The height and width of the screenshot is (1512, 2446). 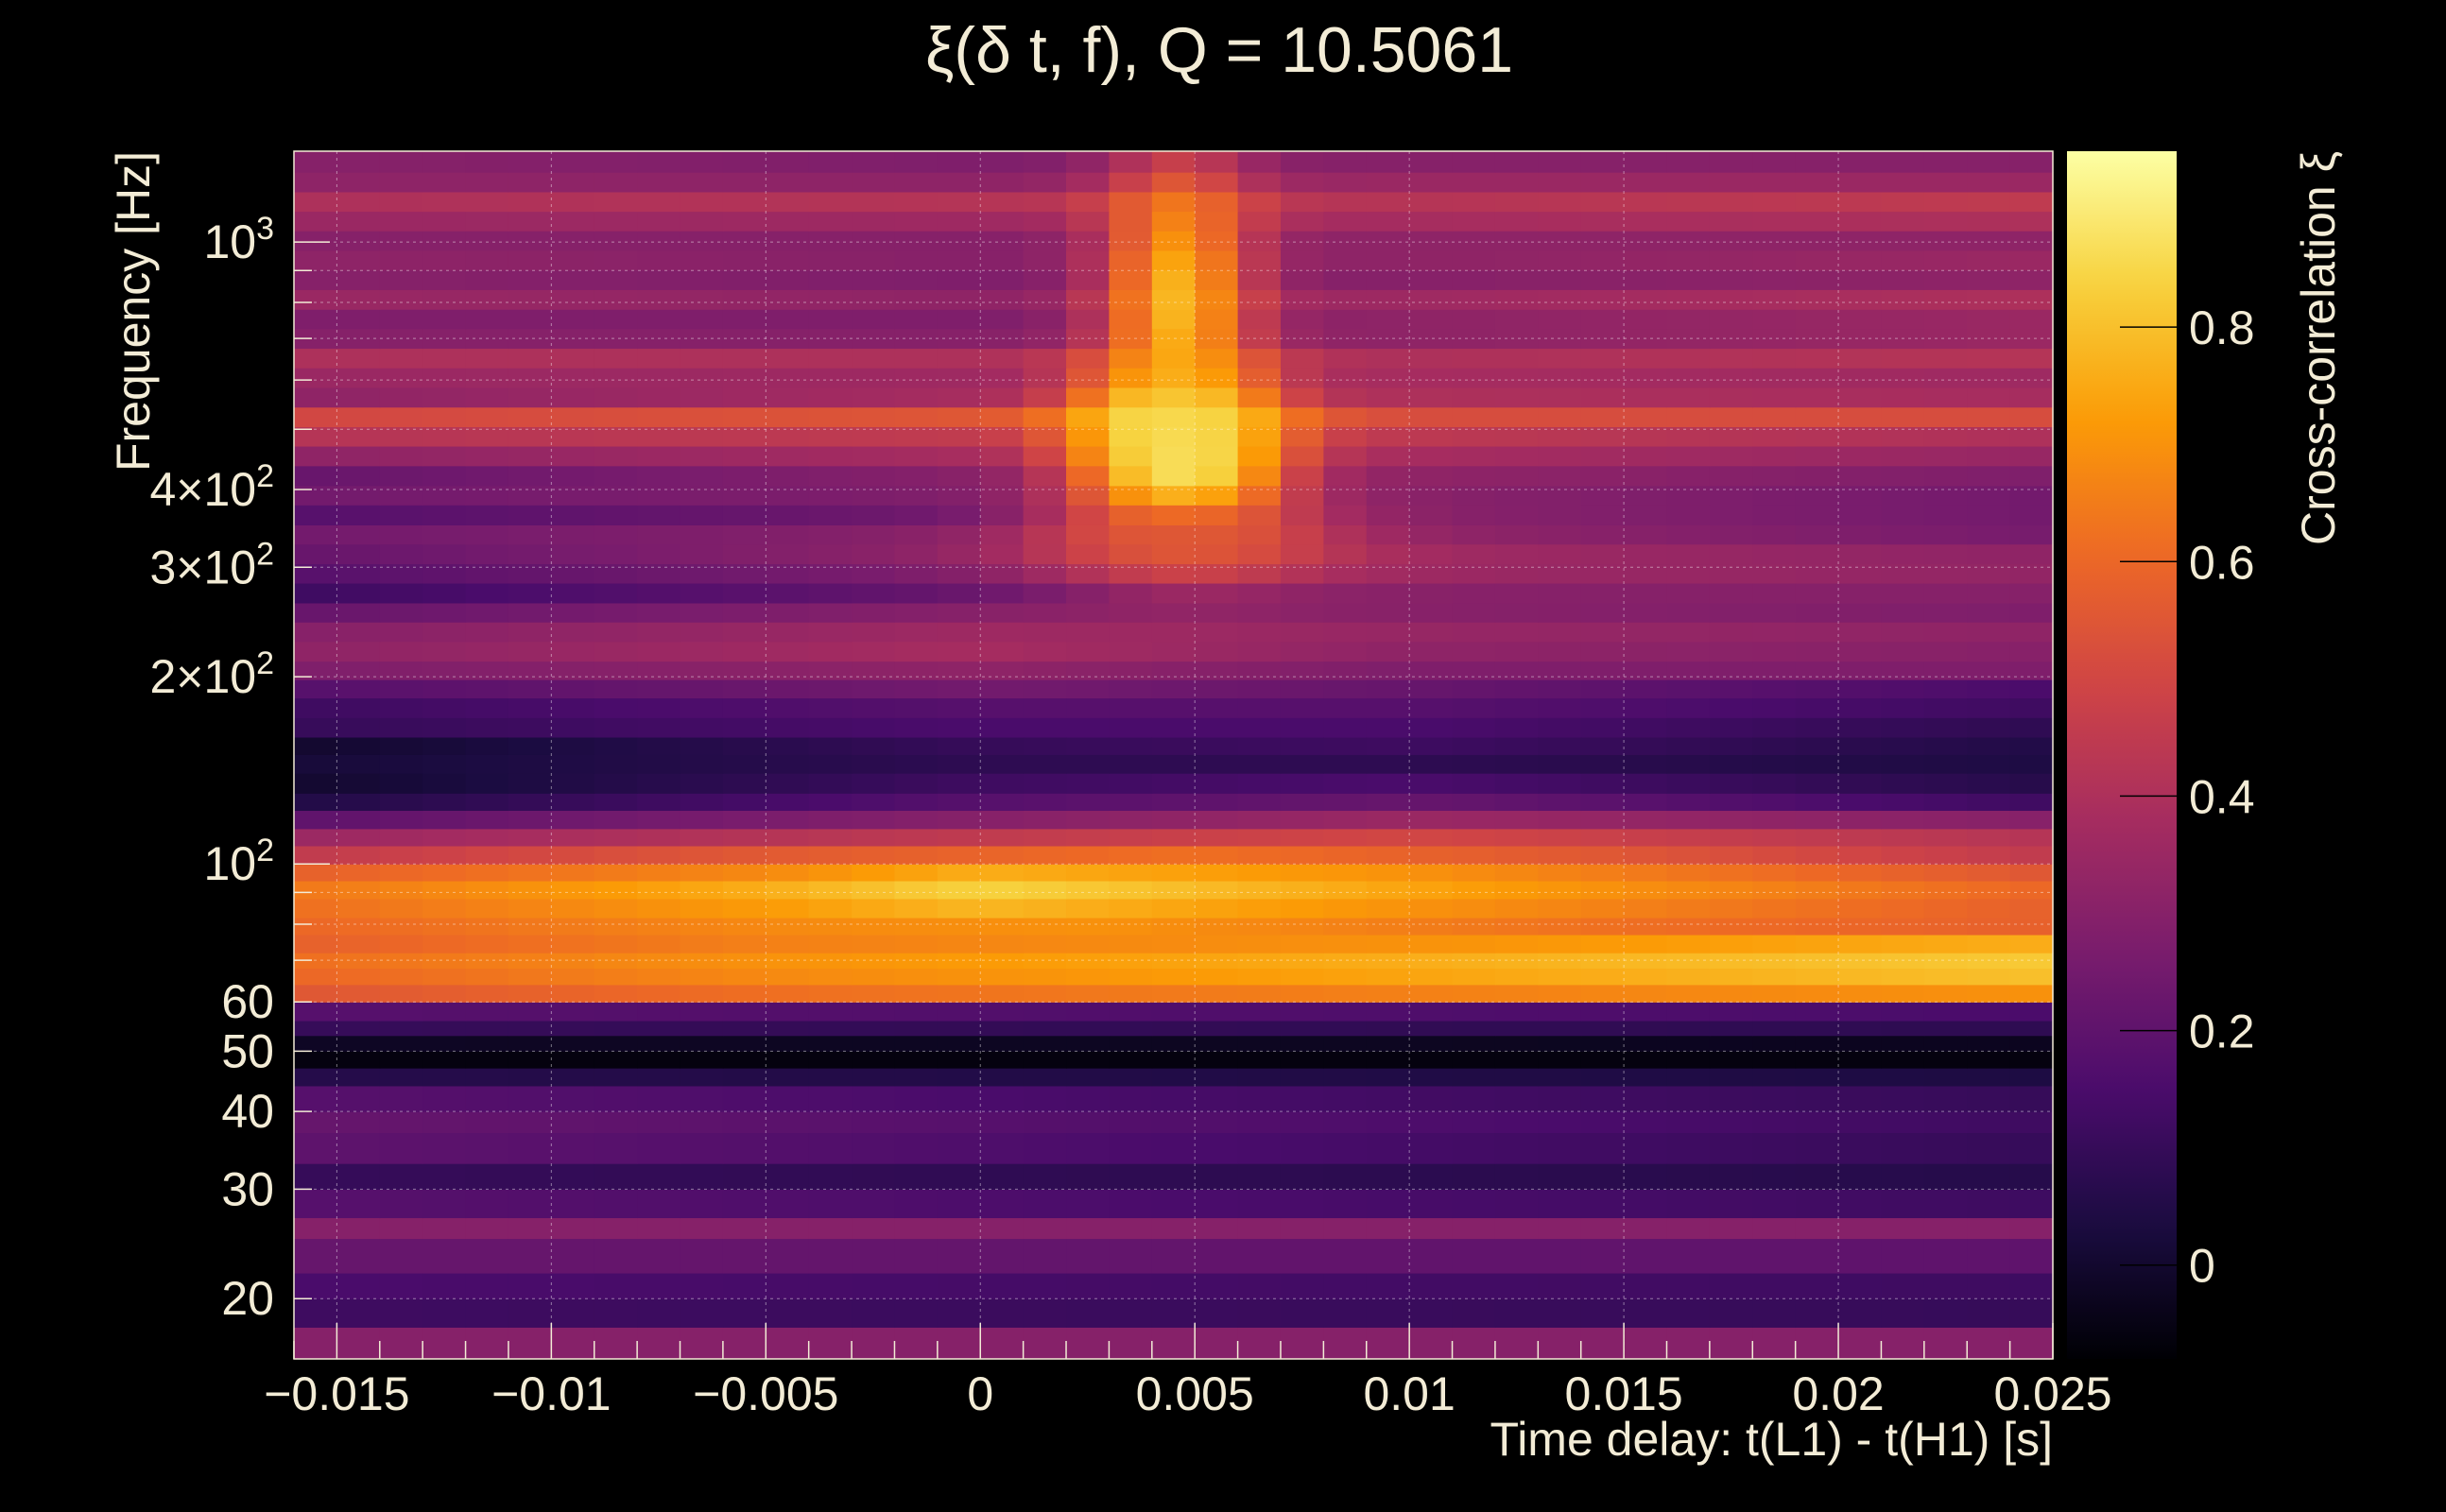 What do you see at coordinates (2222, 796) in the screenshot?
I see `colorbar-tick-label: 0.4` at bounding box center [2222, 796].